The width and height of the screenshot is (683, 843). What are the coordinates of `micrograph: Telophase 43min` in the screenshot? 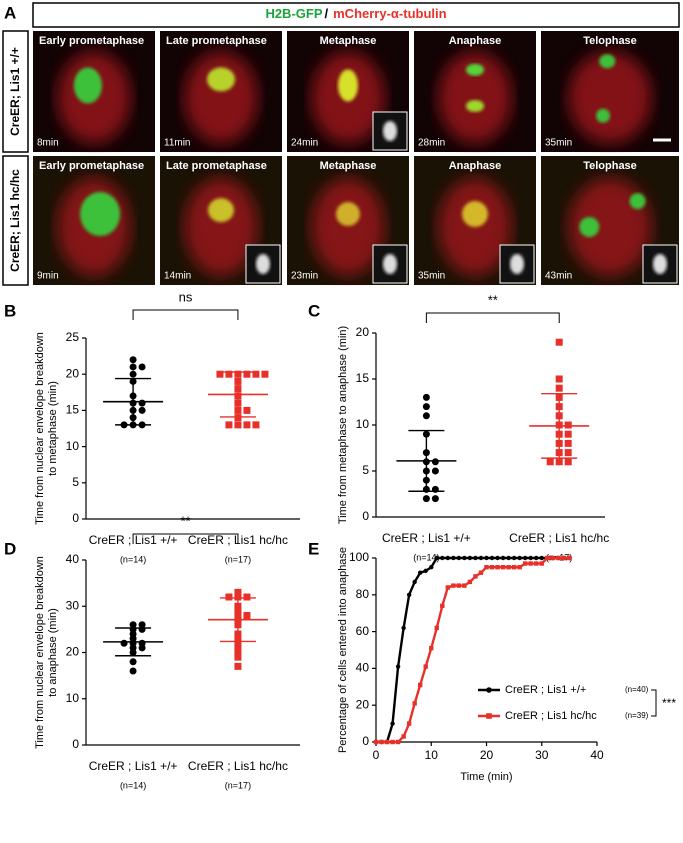 It's located at (610, 220).